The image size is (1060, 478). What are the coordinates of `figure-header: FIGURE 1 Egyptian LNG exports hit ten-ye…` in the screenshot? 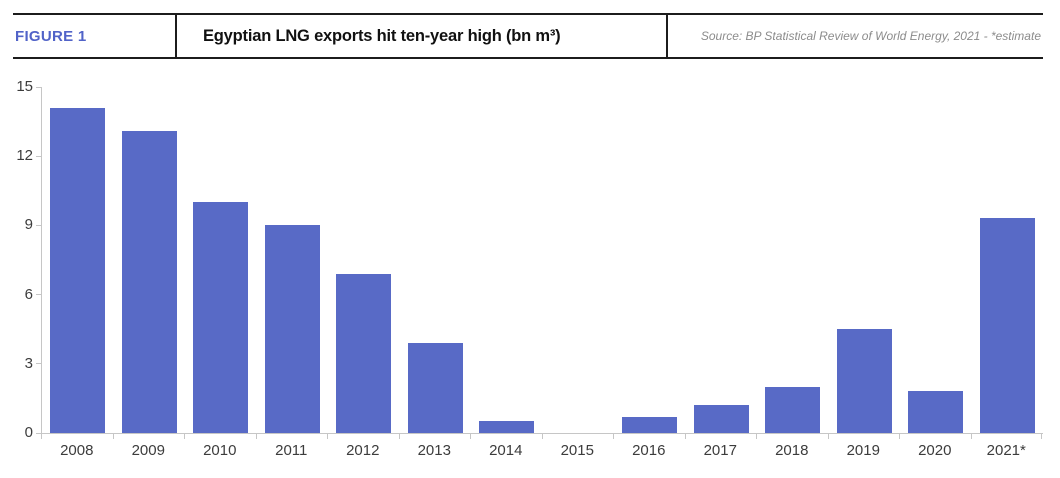 It's located at (528, 36).